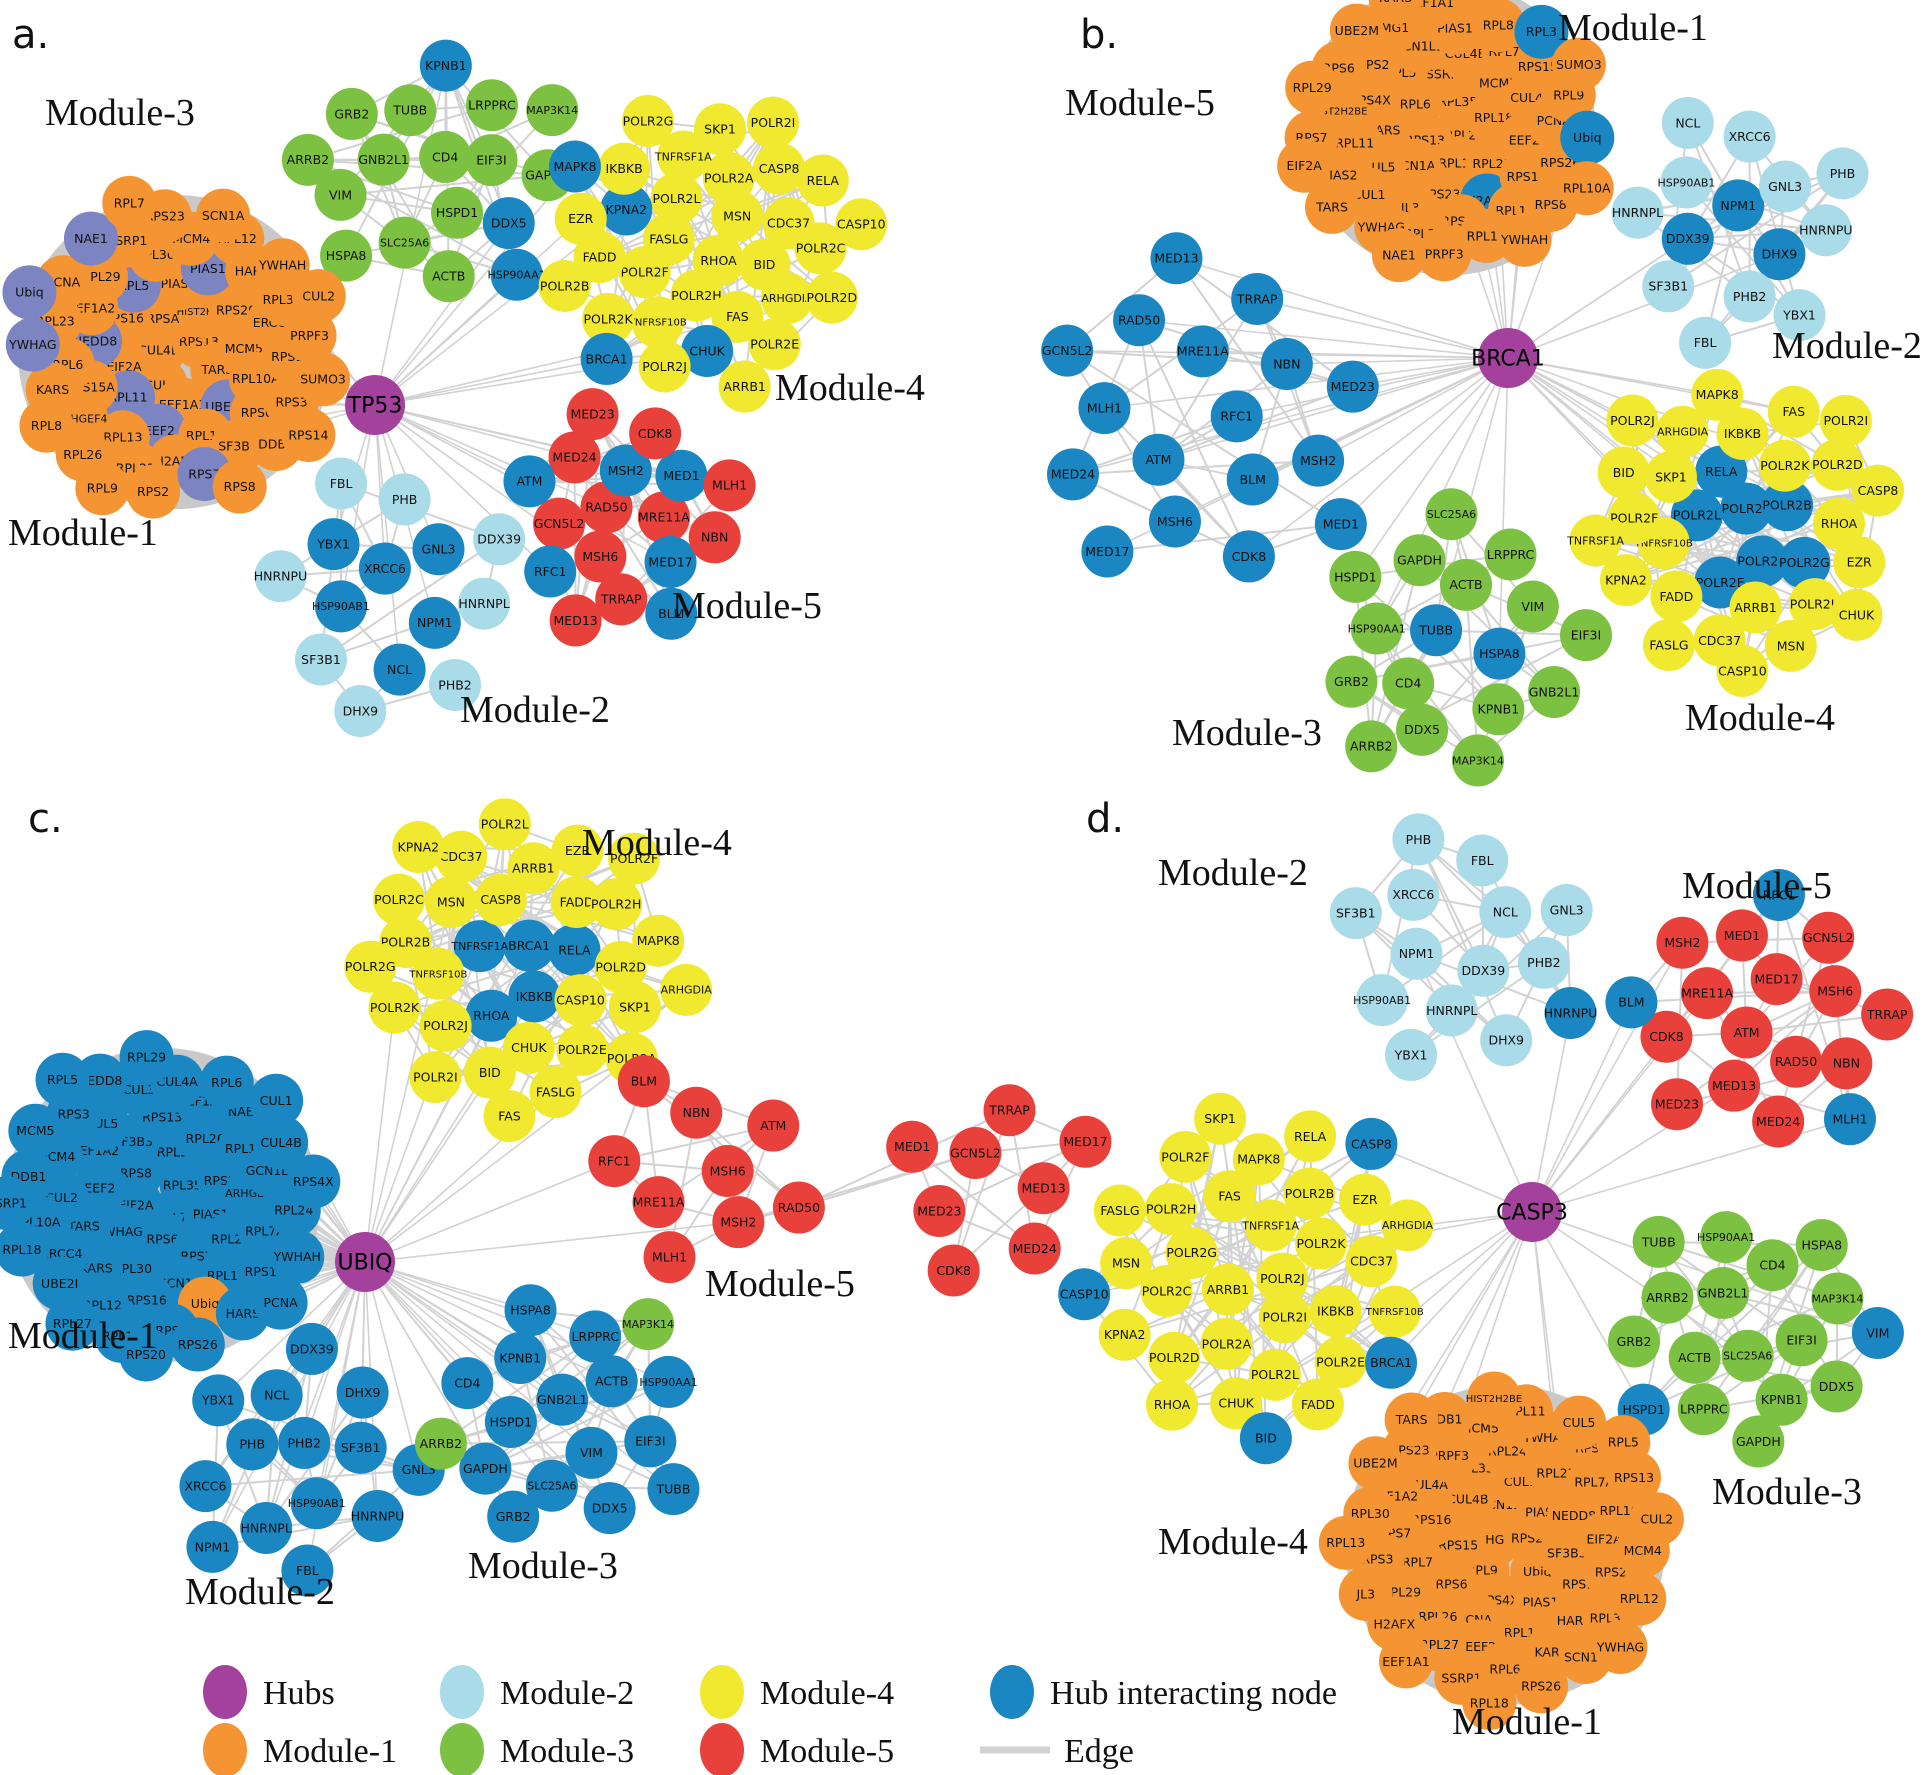  I want to click on node-label: BRCA1, so click(607, 358).